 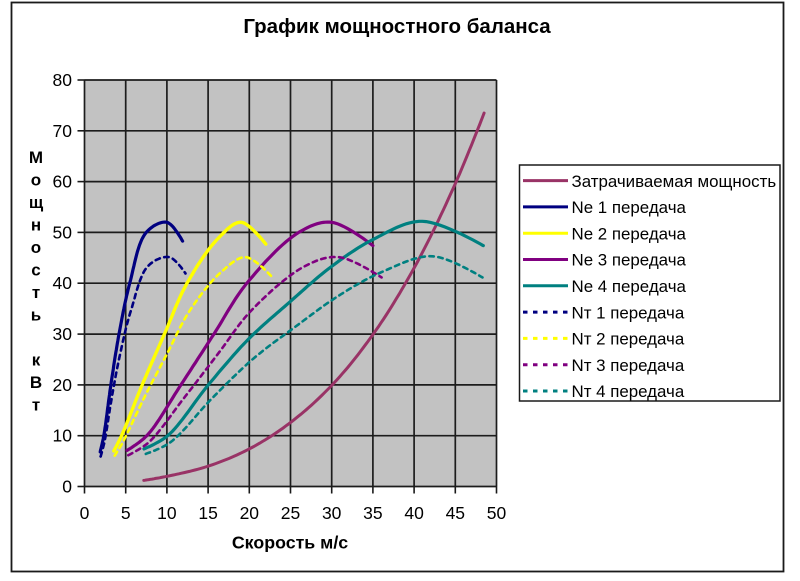 I want to click on svg-text: Ne 4 передача, so click(x=629, y=286).